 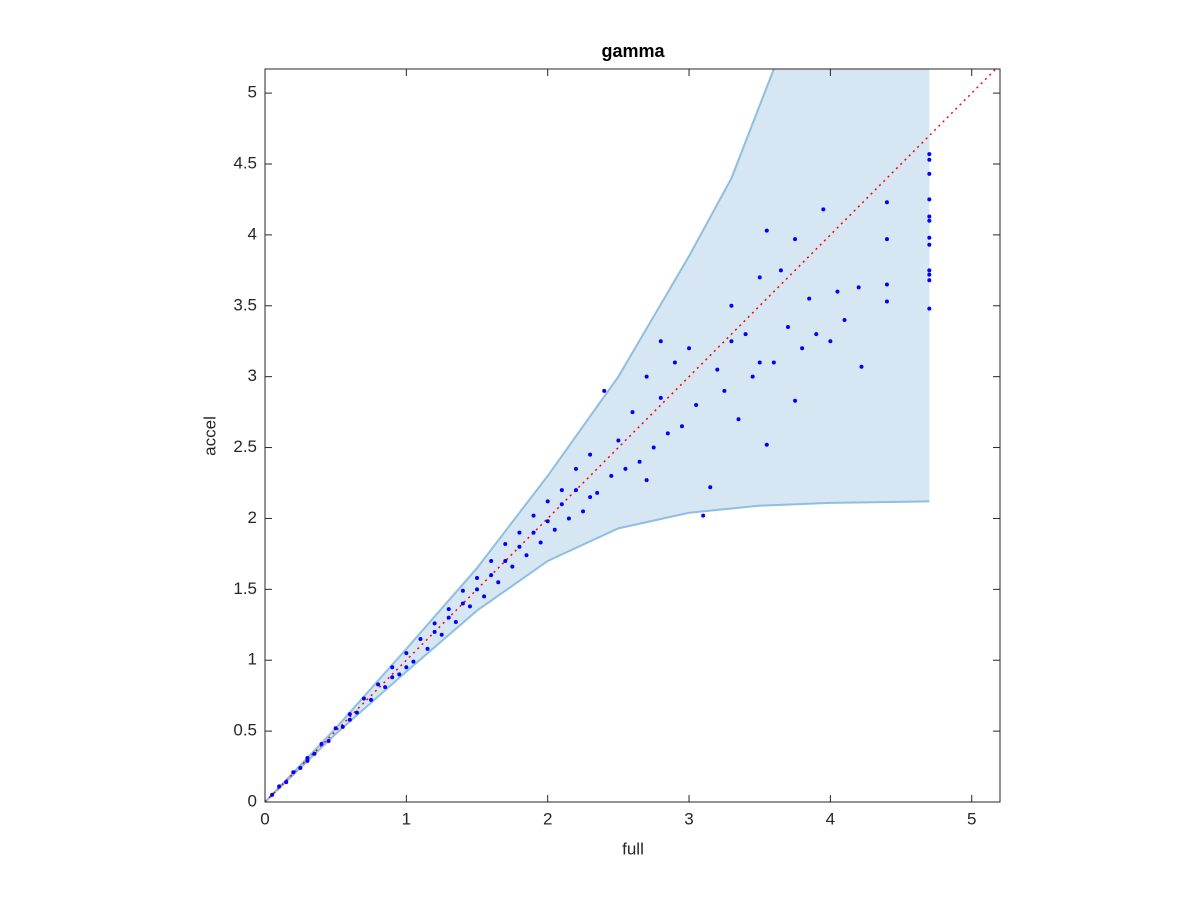 I want to click on y-tick-label: 3.5, so click(x=245, y=304).